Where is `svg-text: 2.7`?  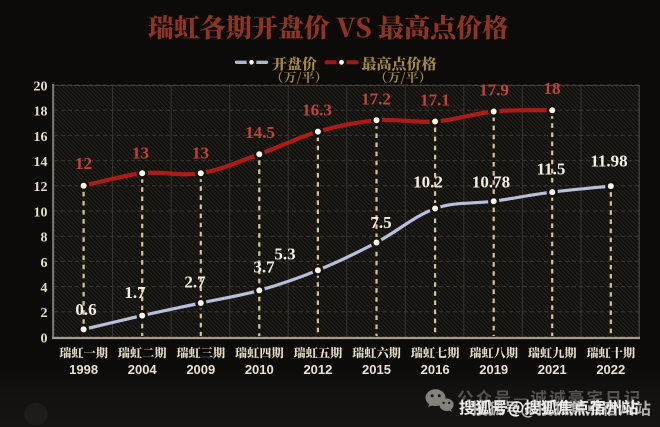
svg-text: 2.7 is located at coordinates (195, 282).